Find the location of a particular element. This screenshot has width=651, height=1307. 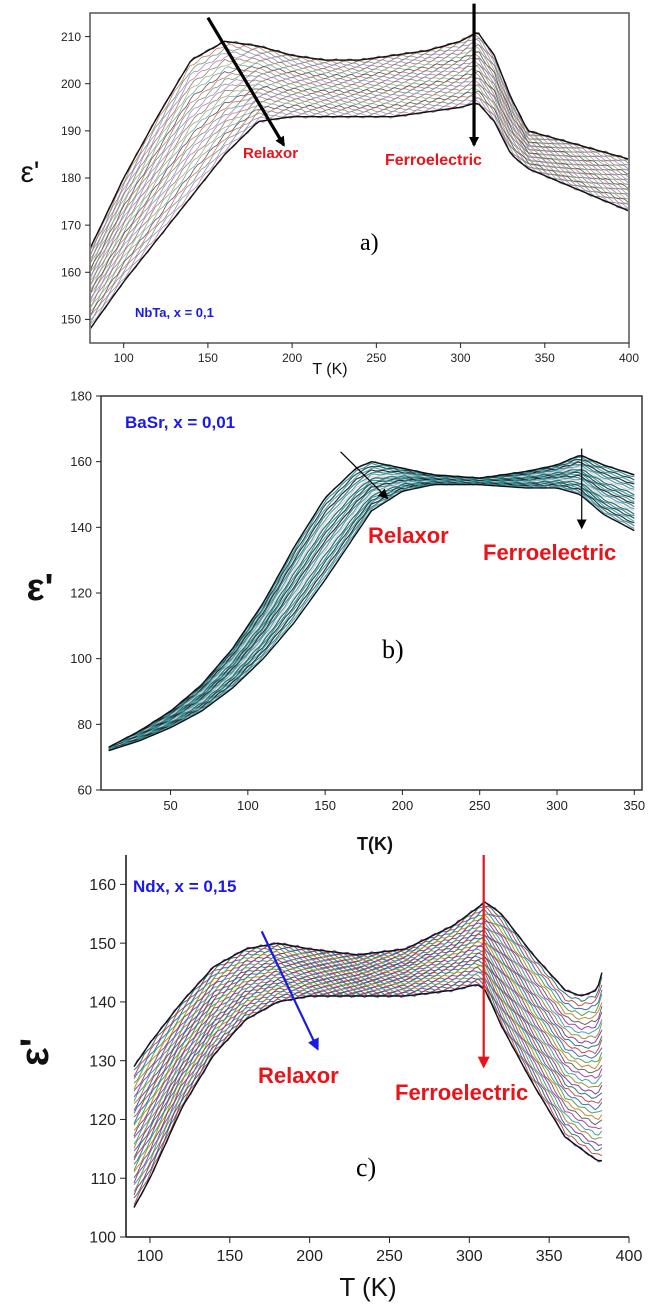

panel-c-ytick-label: 120 is located at coordinates (102, 1120).